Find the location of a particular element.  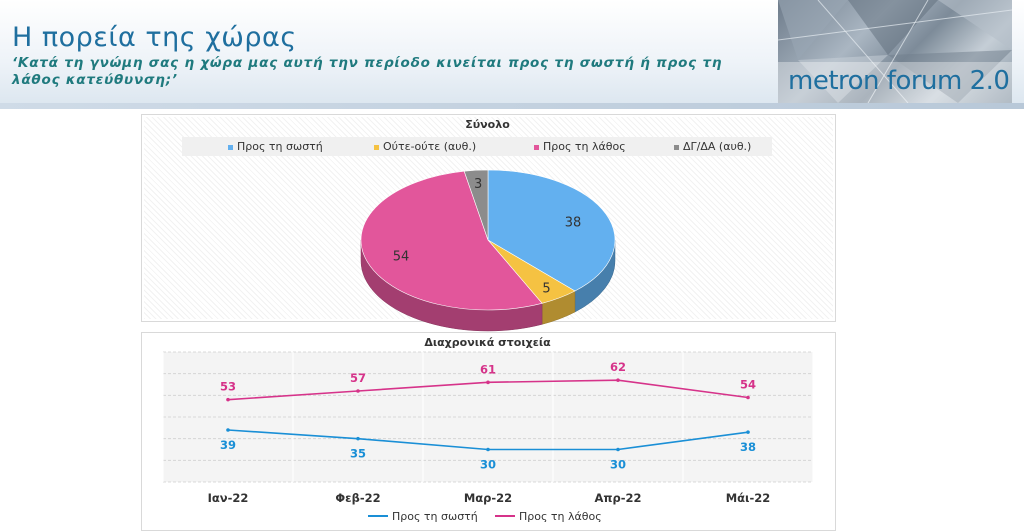

pie-slice-wrong is located at coordinates (451, 240).